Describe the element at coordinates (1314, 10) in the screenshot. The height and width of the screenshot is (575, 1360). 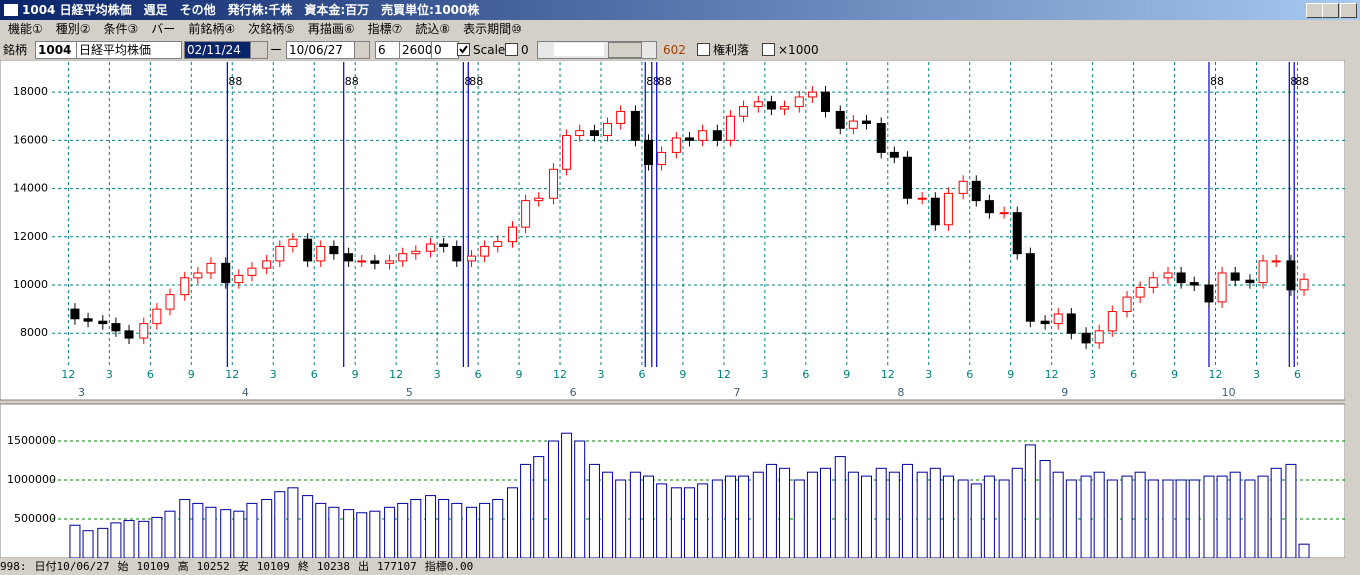
I see `minimize-button` at that location.